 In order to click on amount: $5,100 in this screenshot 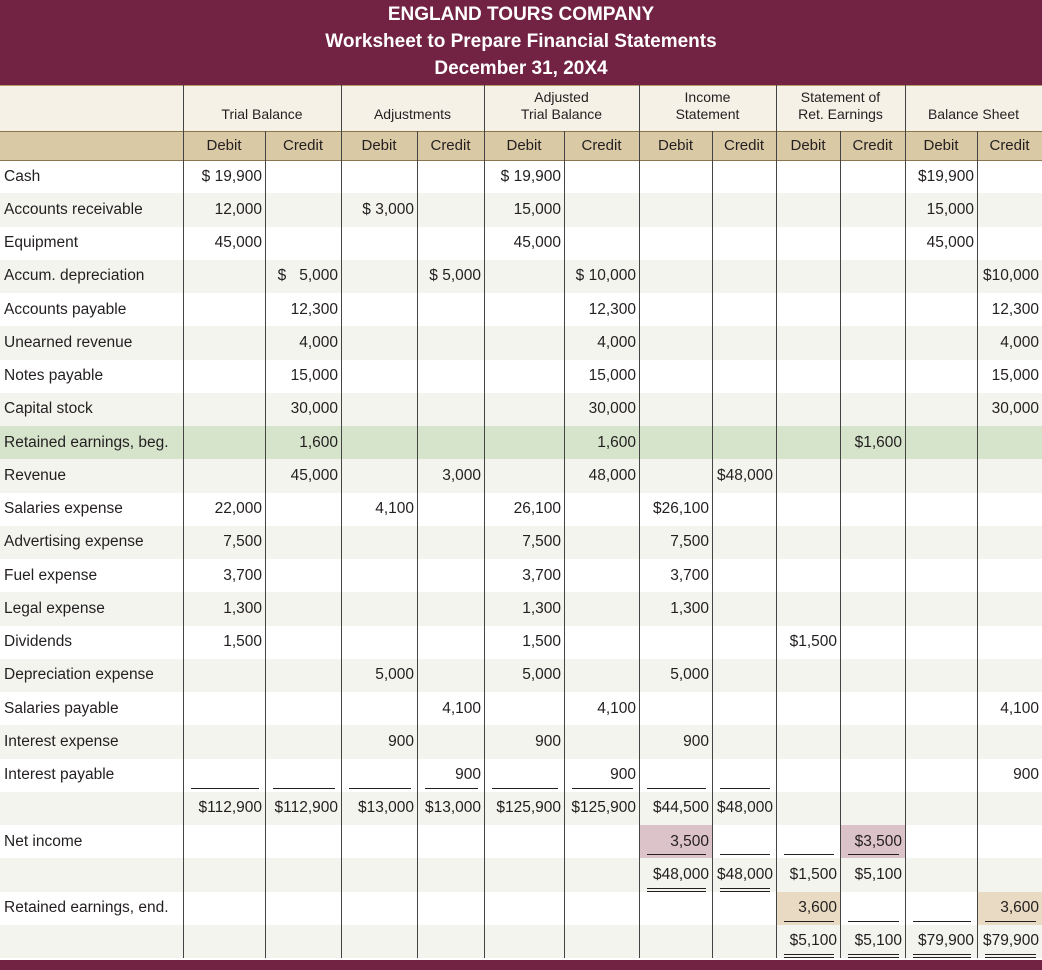, I will do `click(813, 941)`.